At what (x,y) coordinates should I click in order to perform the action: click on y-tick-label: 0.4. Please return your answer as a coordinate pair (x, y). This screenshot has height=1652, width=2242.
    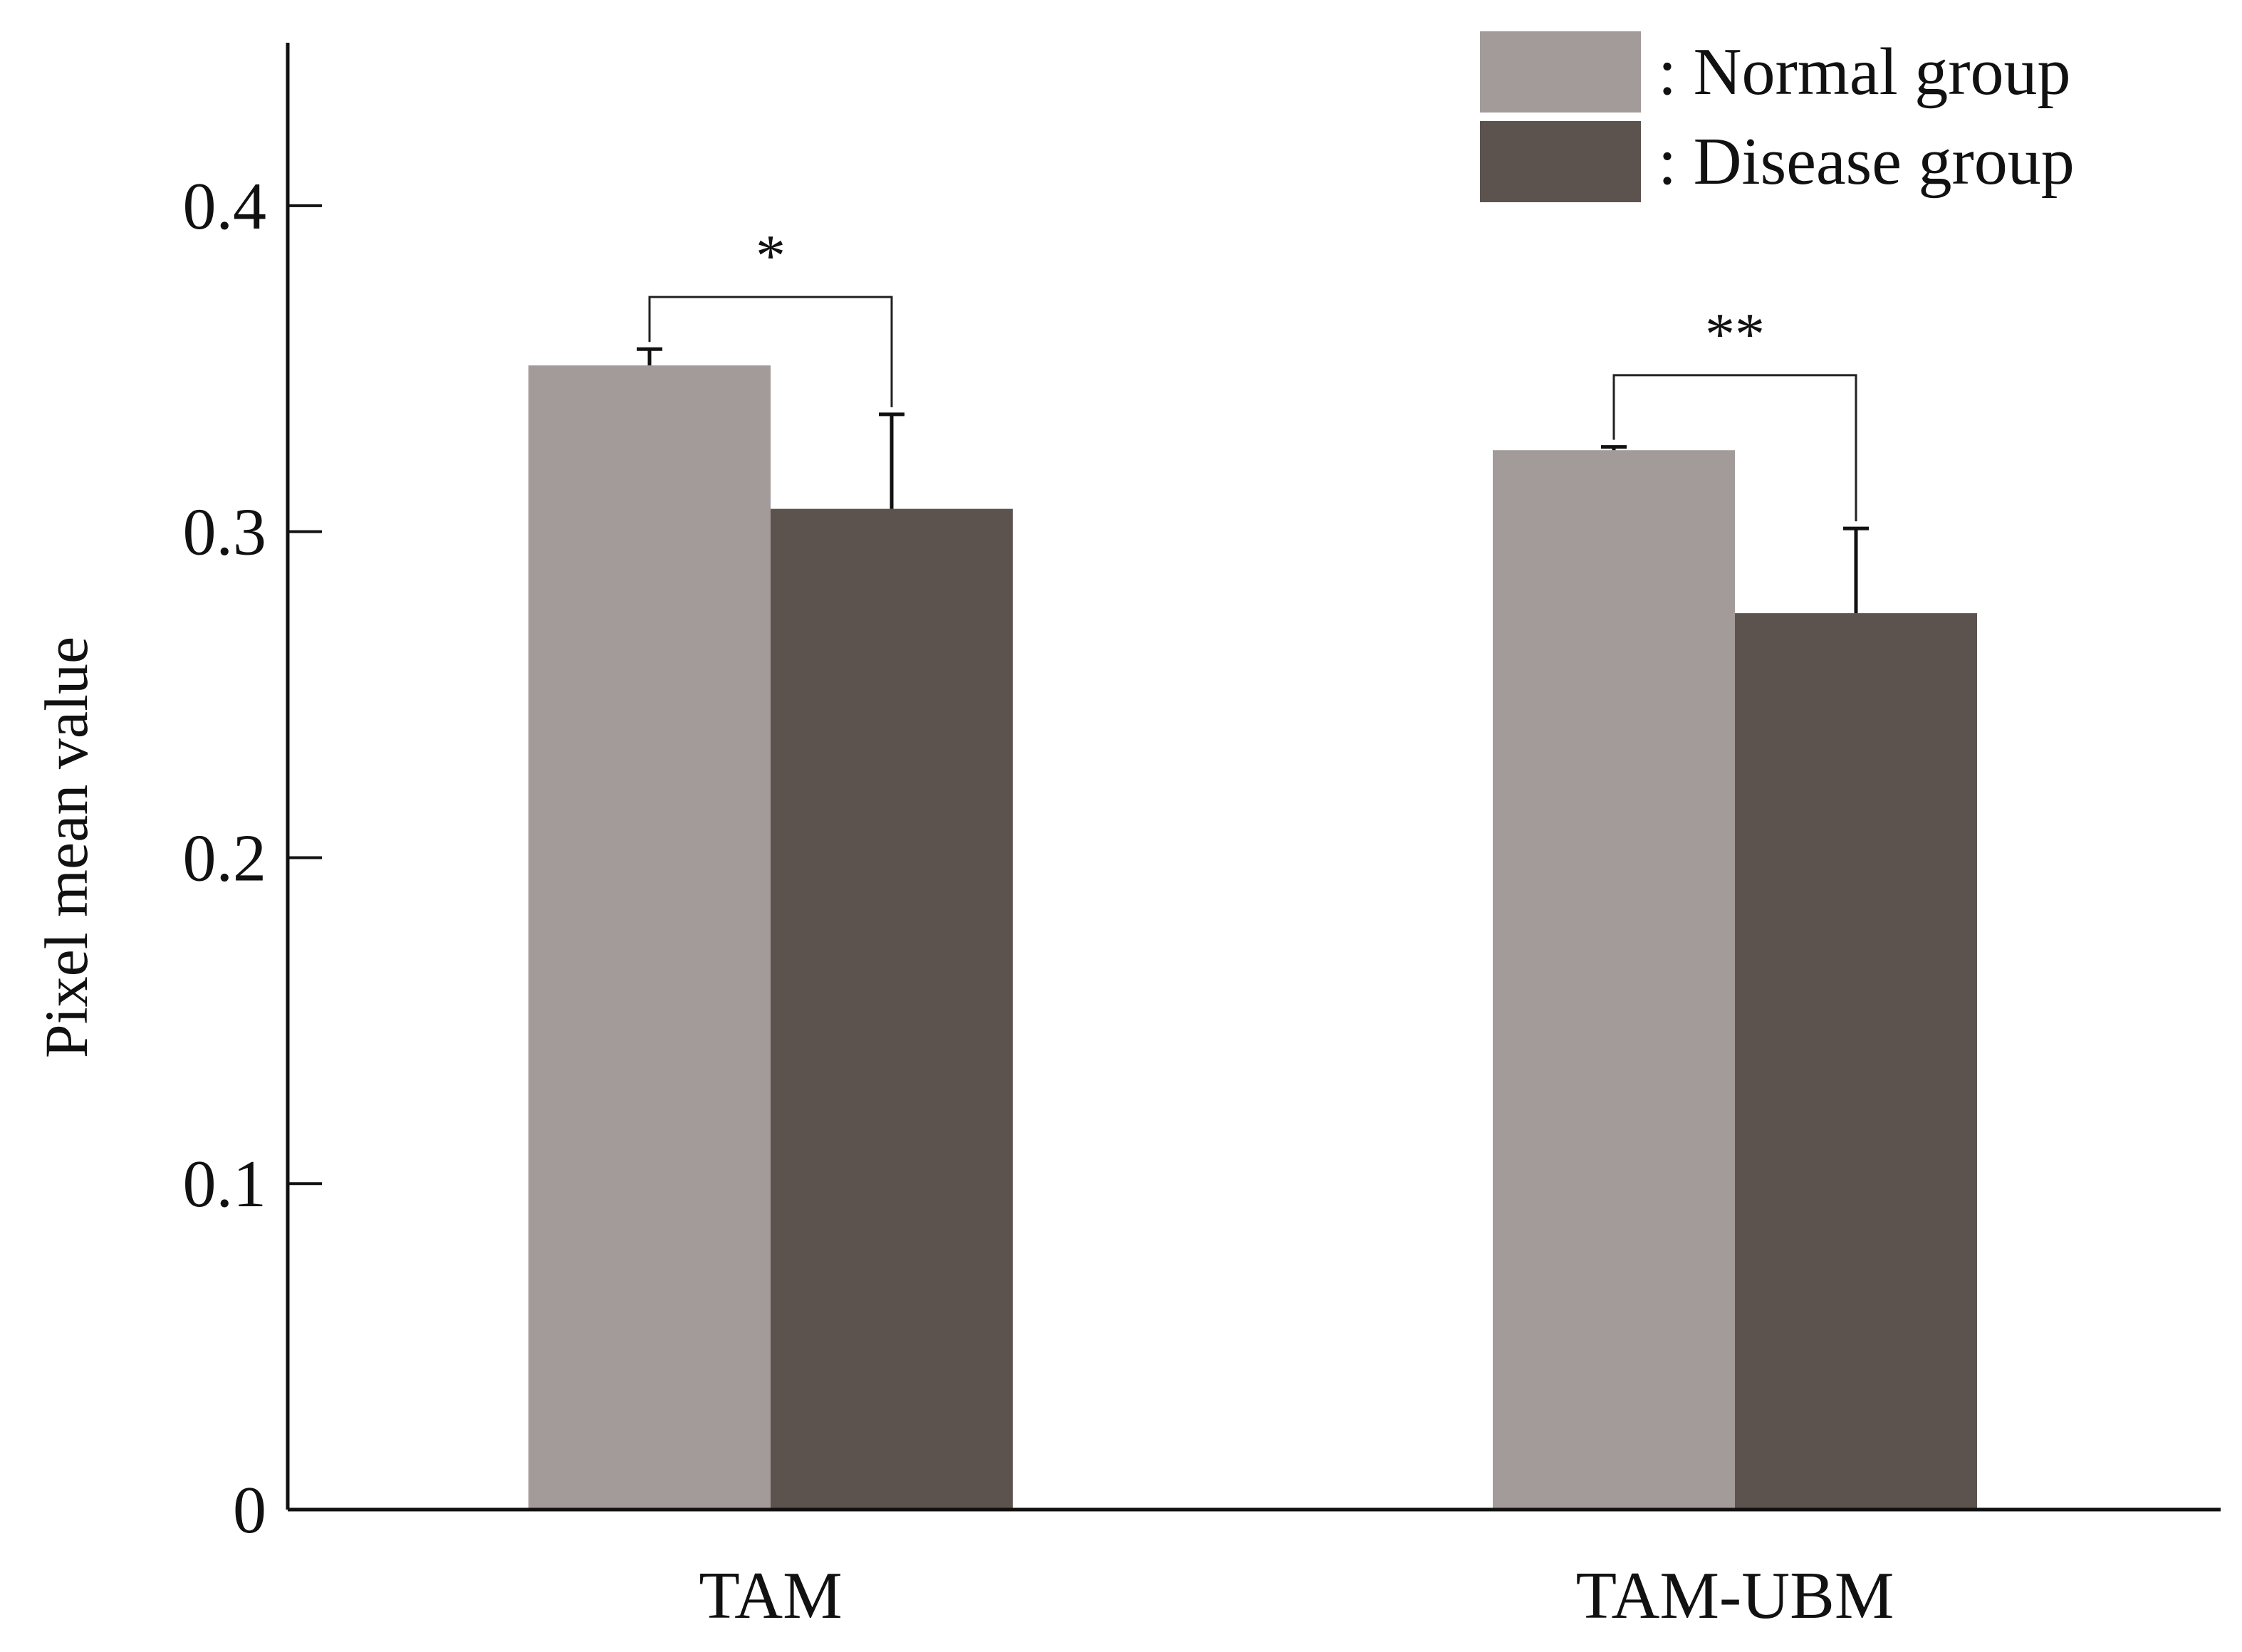
    Looking at the image, I should click on (225, 206).